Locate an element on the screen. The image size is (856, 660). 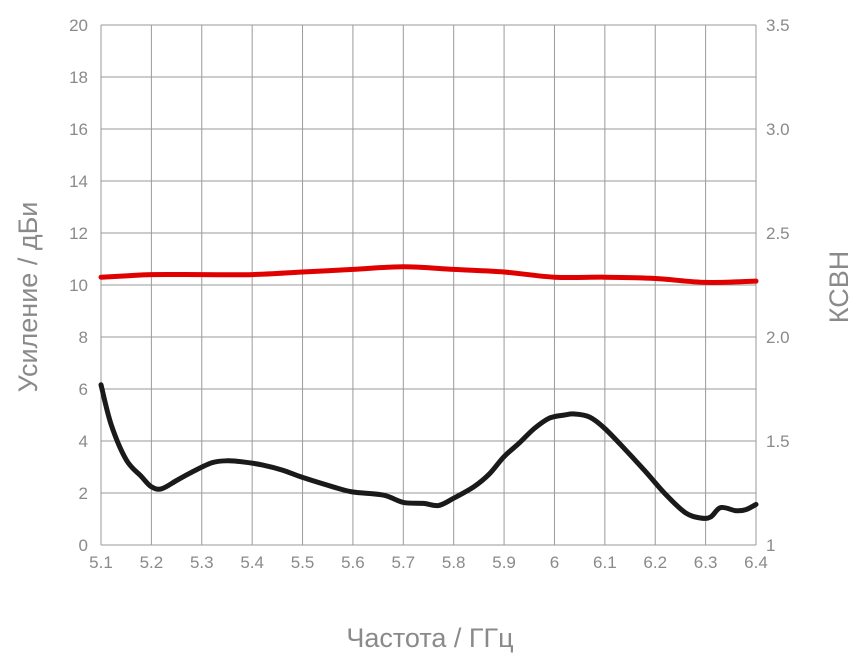
x-tick-label: 6.2 is located at coordinates (655, 562).